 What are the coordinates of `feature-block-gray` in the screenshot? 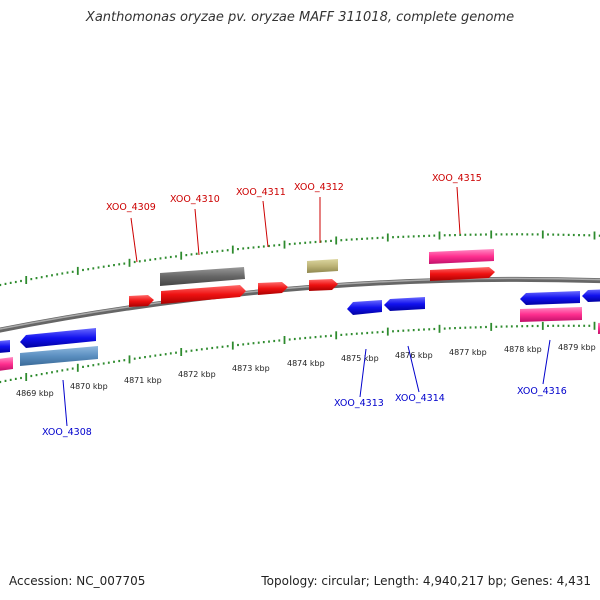 It's located at (202, 276).